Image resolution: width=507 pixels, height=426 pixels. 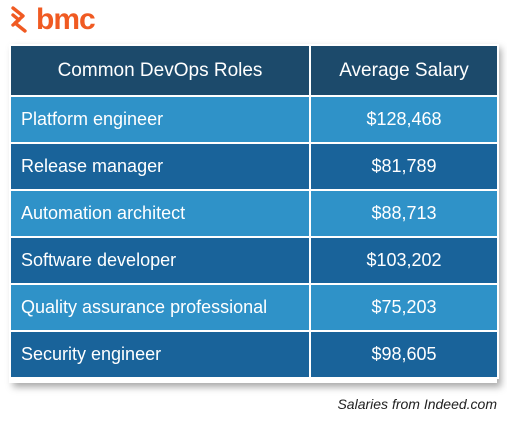 What do you see at coordinates (404, 307) in the screenshot?
I see `salary-cell: $75,203` at bounding box center [404, 307].